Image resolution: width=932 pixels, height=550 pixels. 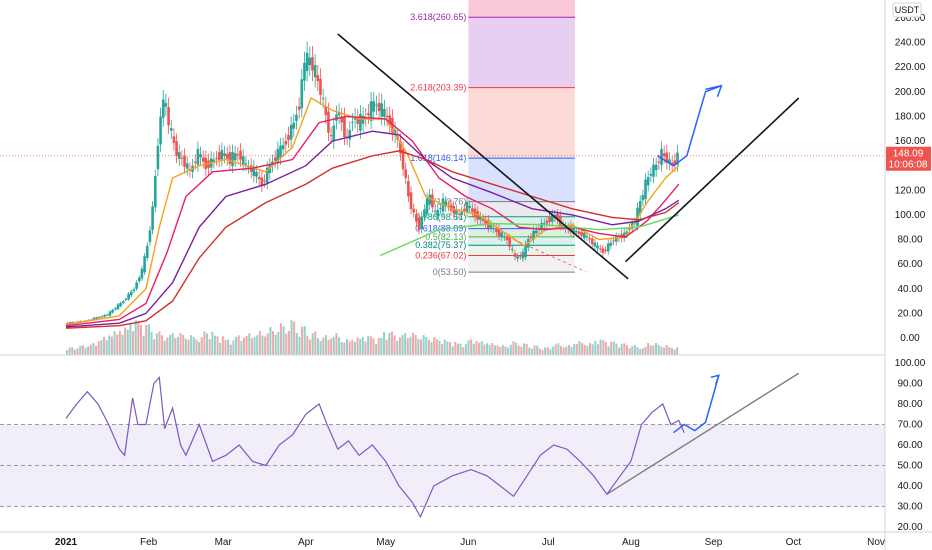 I want to click on price-projection-arrow, so click(x=689, y=125).